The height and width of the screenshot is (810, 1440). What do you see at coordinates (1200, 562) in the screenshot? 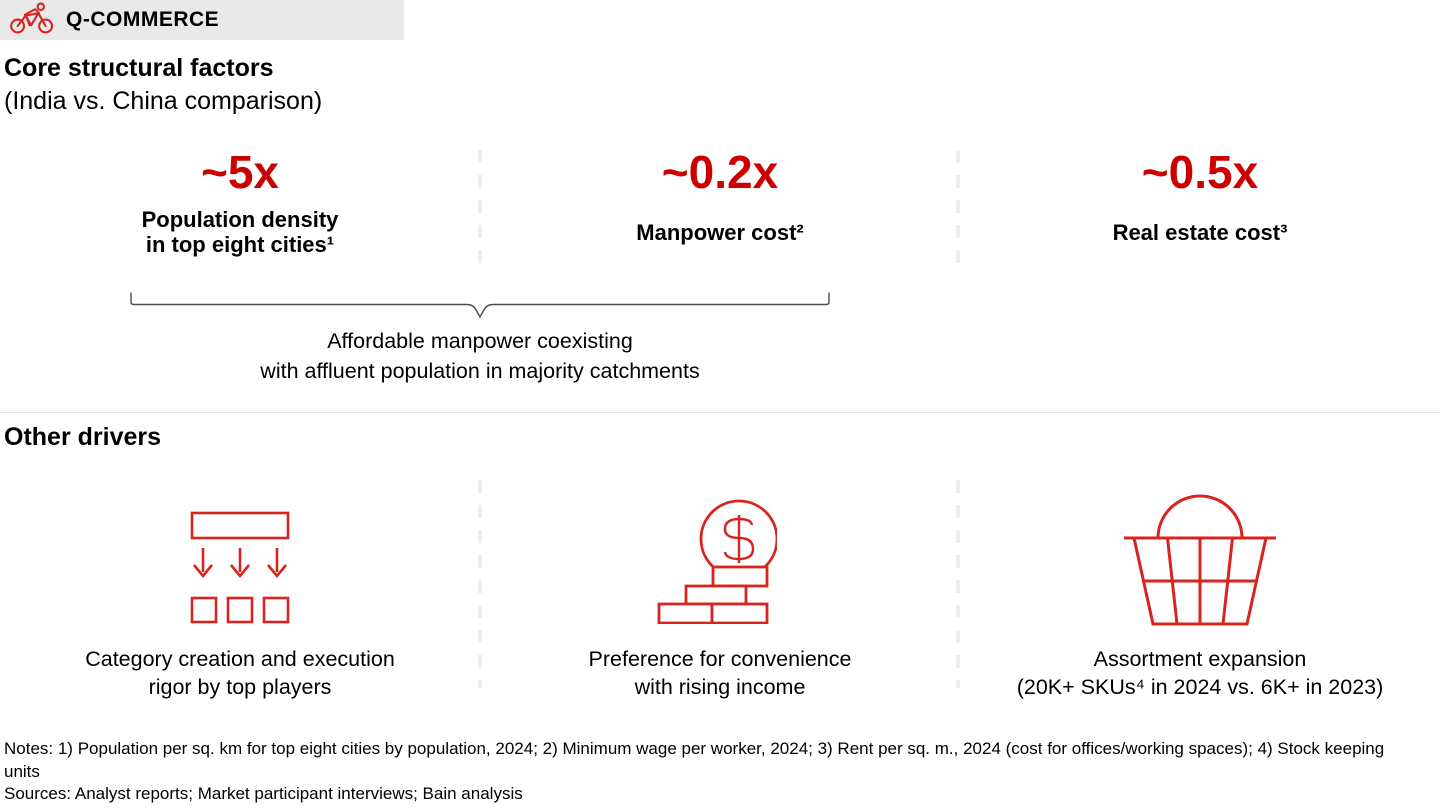
I see `shopping-basket-icon` at bounding box center [1200, 562].